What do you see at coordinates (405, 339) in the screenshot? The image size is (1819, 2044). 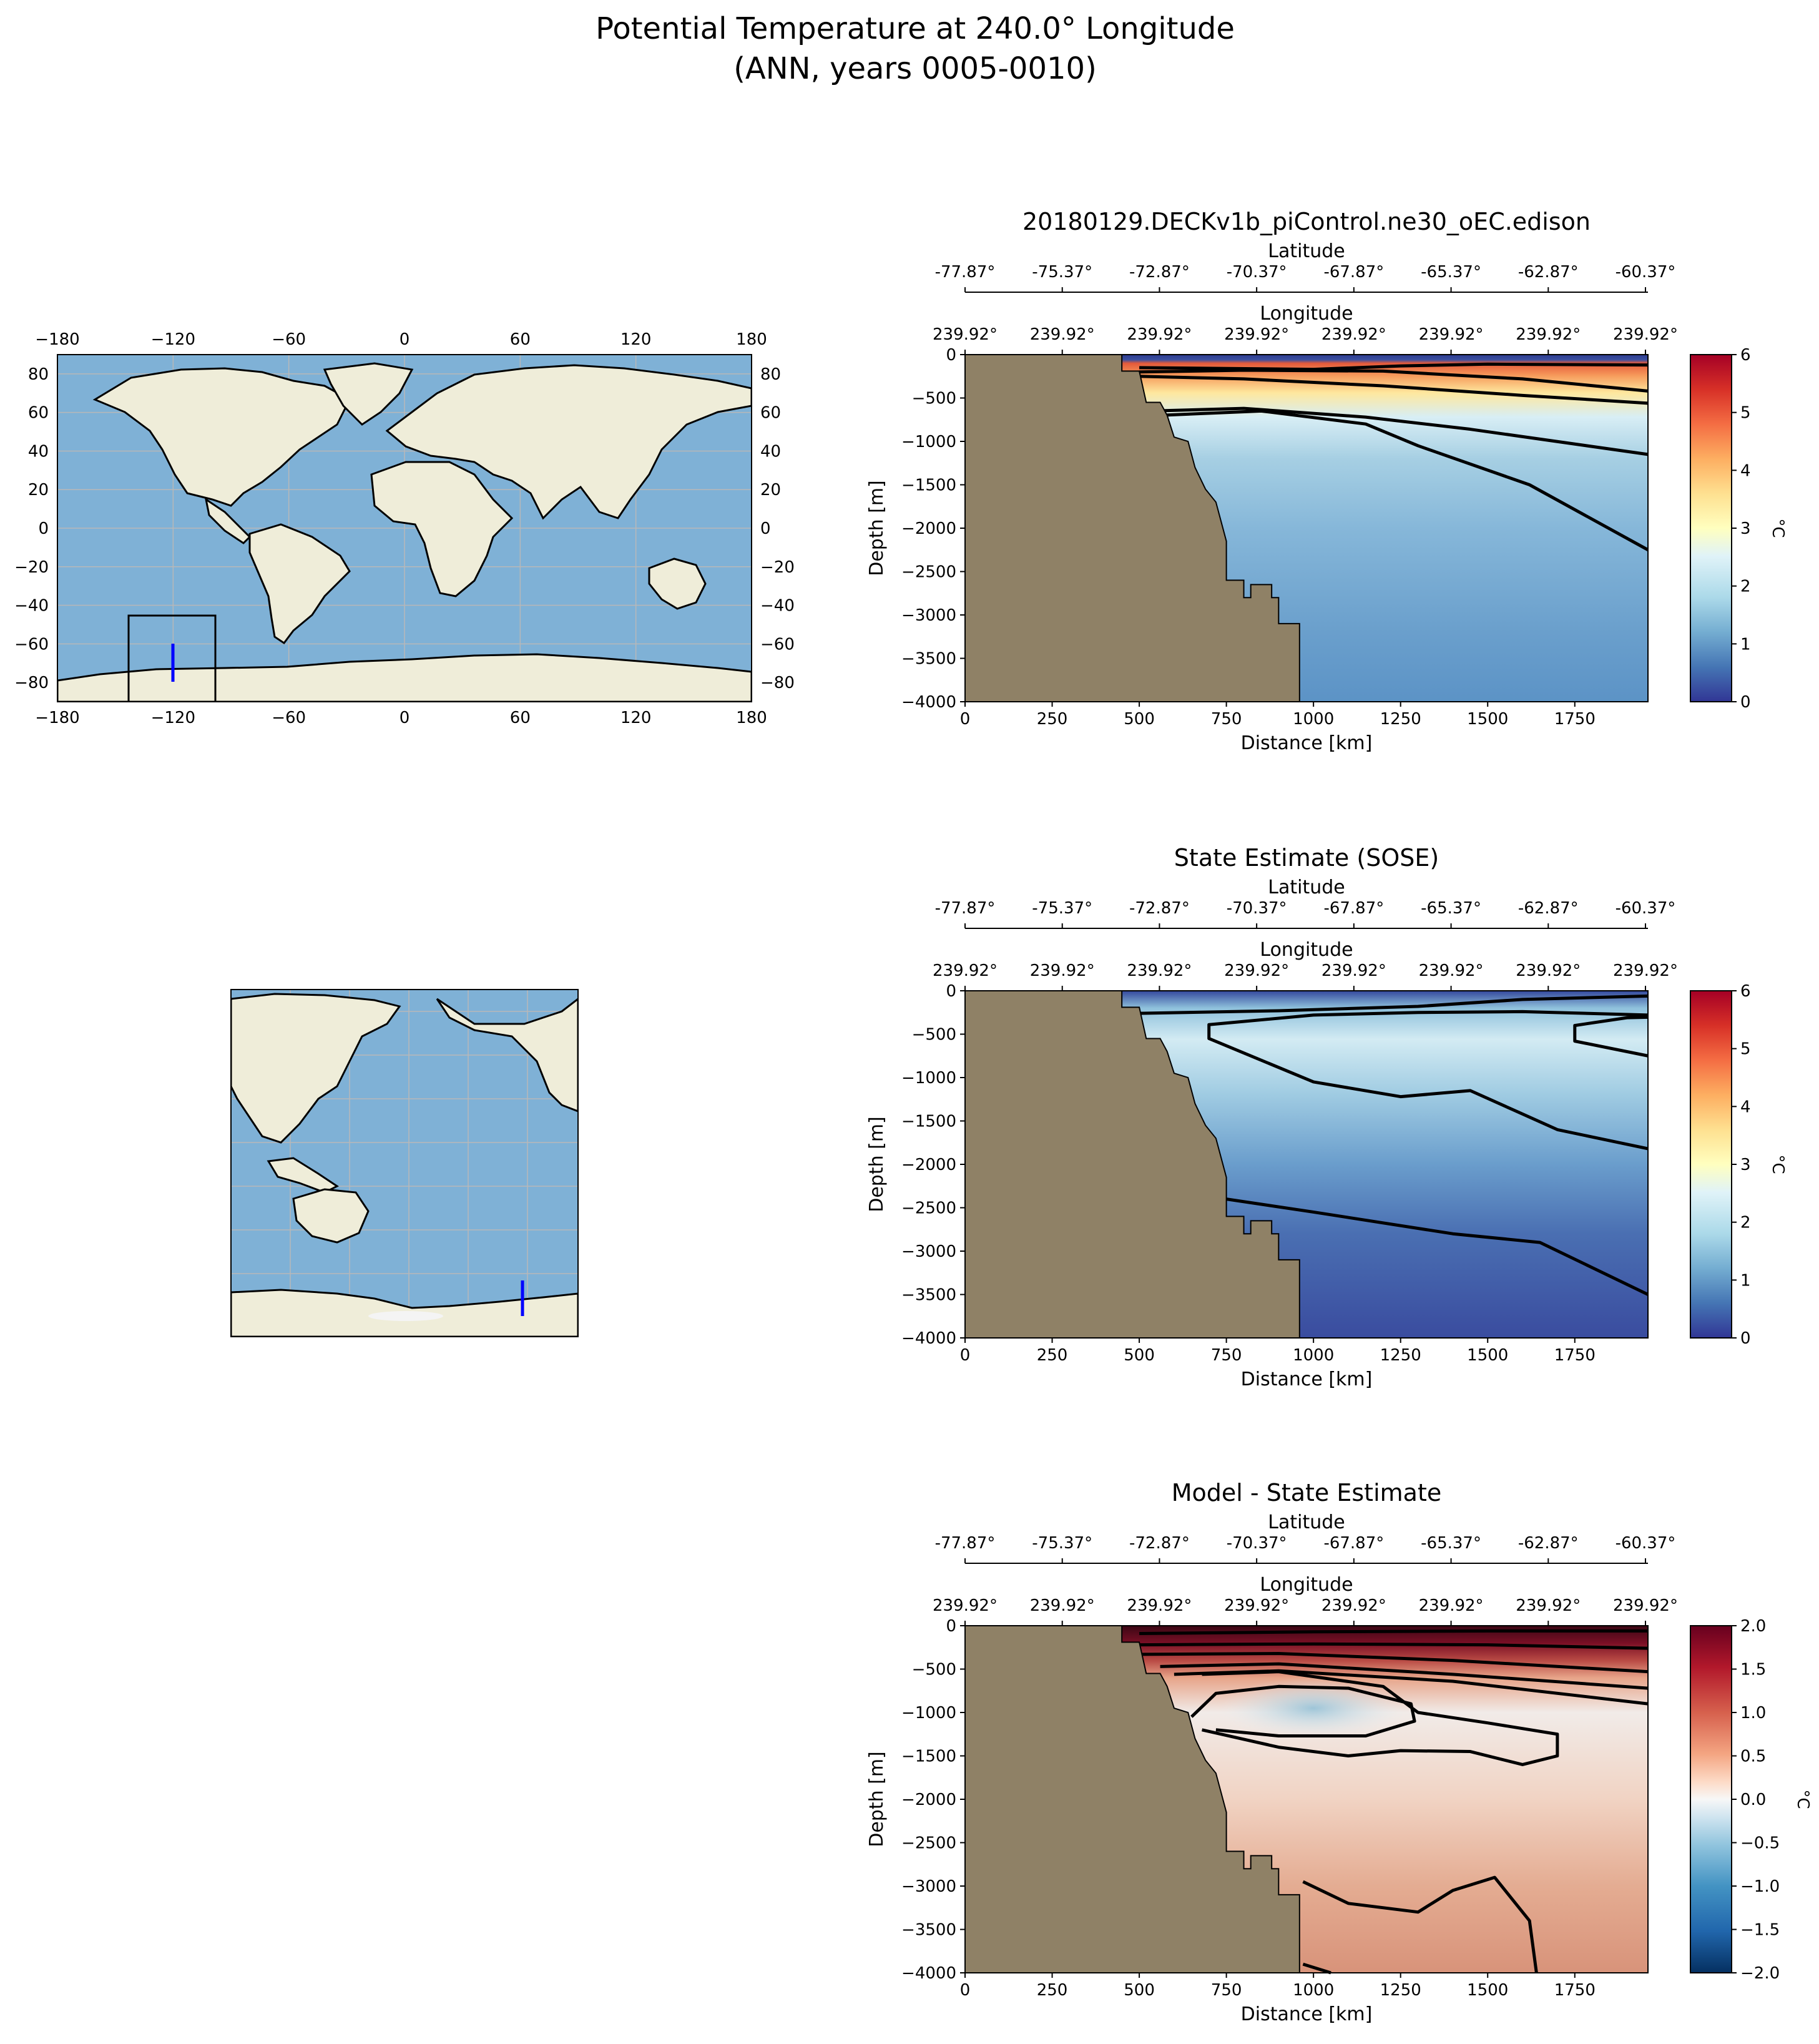 I see `lon-tick-top: 0` at bounding box center [405, 339].